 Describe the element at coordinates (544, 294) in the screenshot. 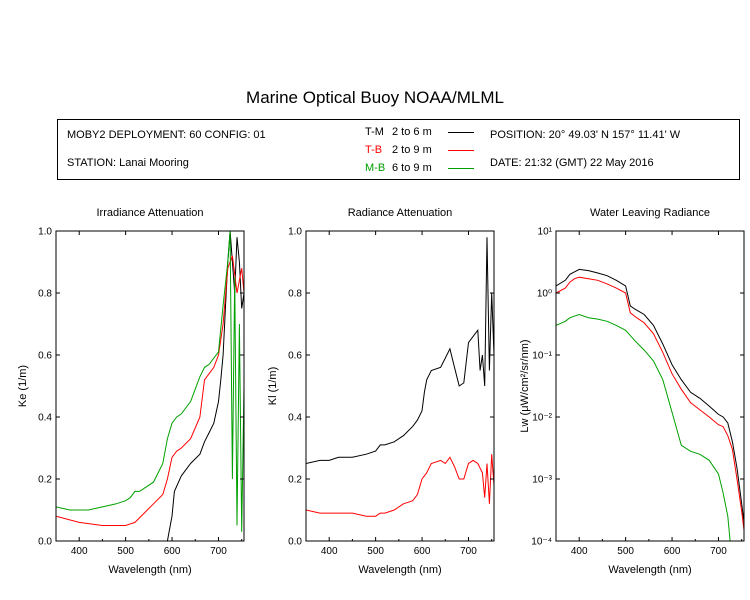

I see `y-tick-label: 10⁰` at that location.